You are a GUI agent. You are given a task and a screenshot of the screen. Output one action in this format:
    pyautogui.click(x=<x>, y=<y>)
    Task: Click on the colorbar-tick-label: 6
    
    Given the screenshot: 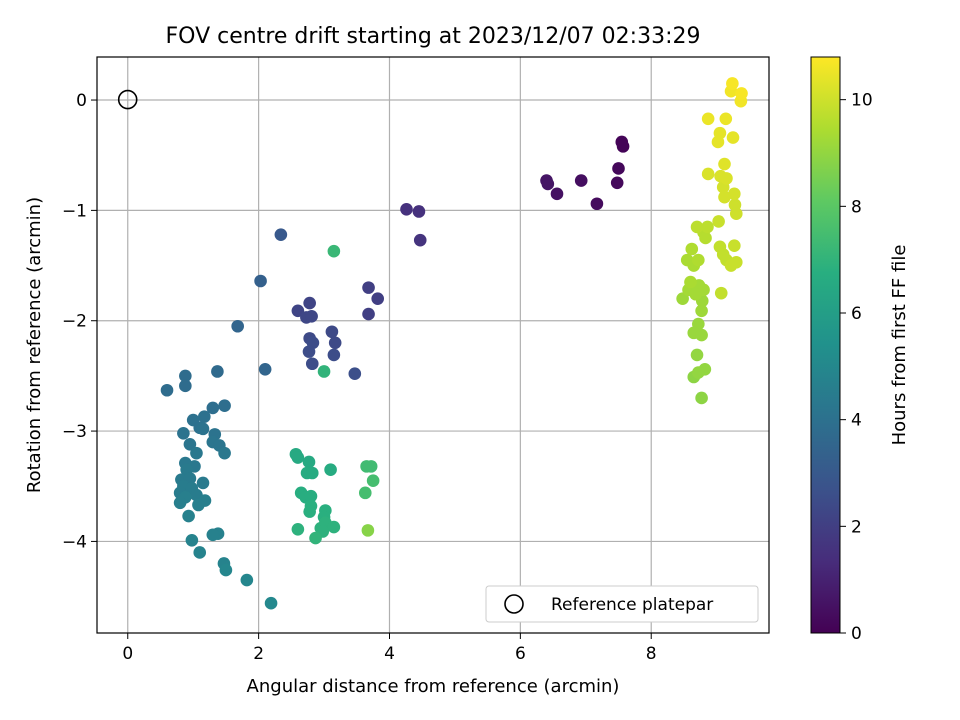 What is the action you would take?
    pyautogui.click(x=856, y=314)
    